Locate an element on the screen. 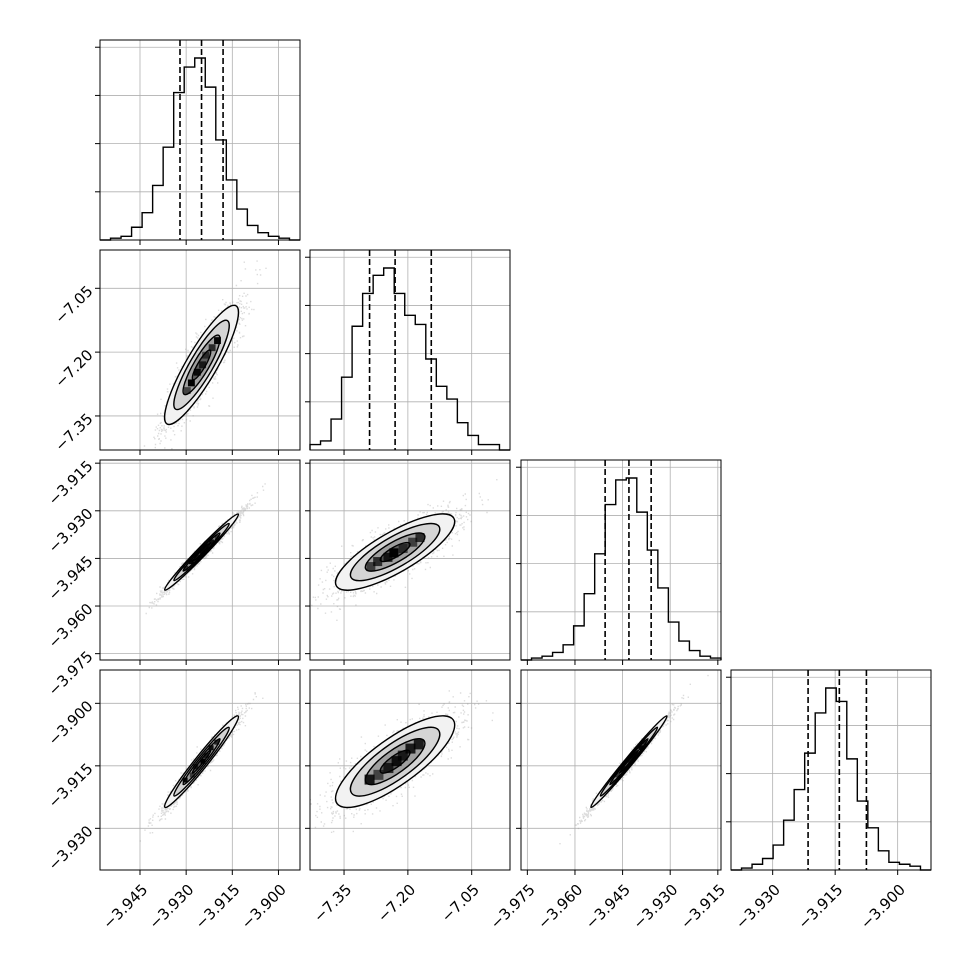 The height and width of the screenshot is (974, 970). x-tick-label-0-1: −3.930 is located at coordinates (171, 907).